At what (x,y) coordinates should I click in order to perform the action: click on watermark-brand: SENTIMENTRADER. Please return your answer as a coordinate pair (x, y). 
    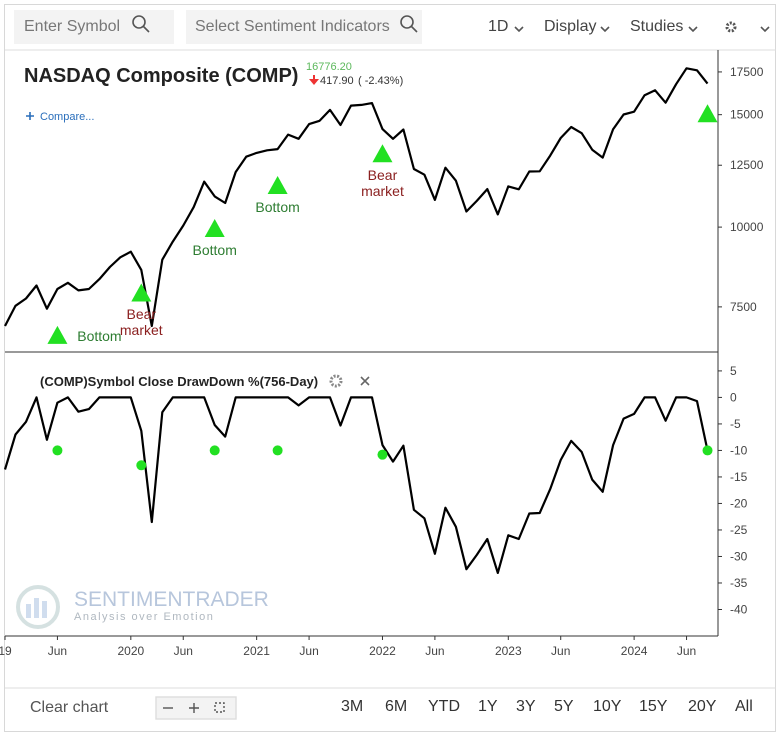
    Looking at the image, I should click on (171, 599).